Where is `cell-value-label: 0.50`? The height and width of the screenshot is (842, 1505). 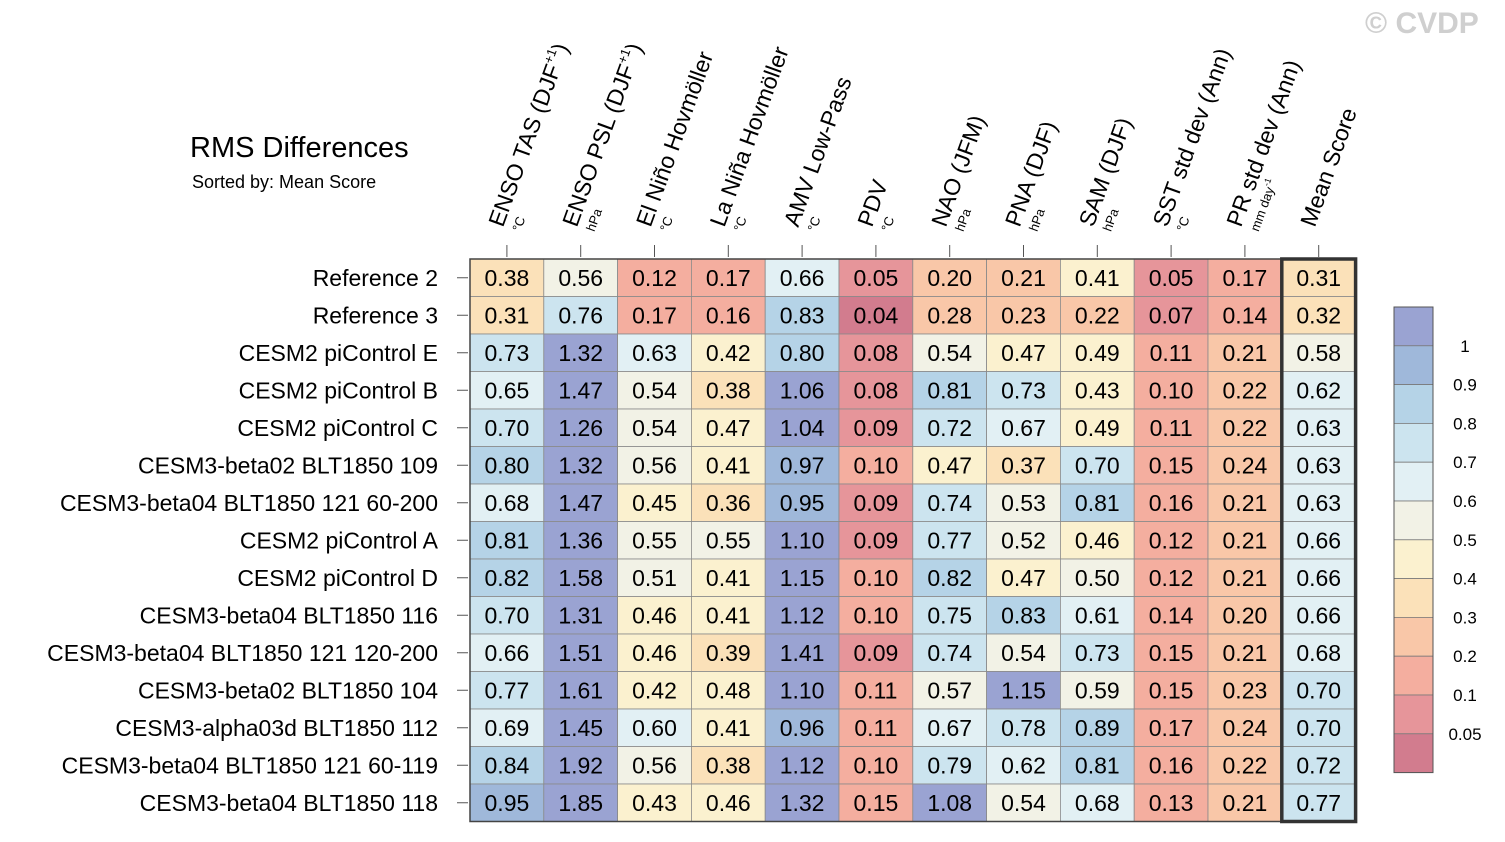
cell-value-label: 0.50 is located at coordinates (1097, 578).